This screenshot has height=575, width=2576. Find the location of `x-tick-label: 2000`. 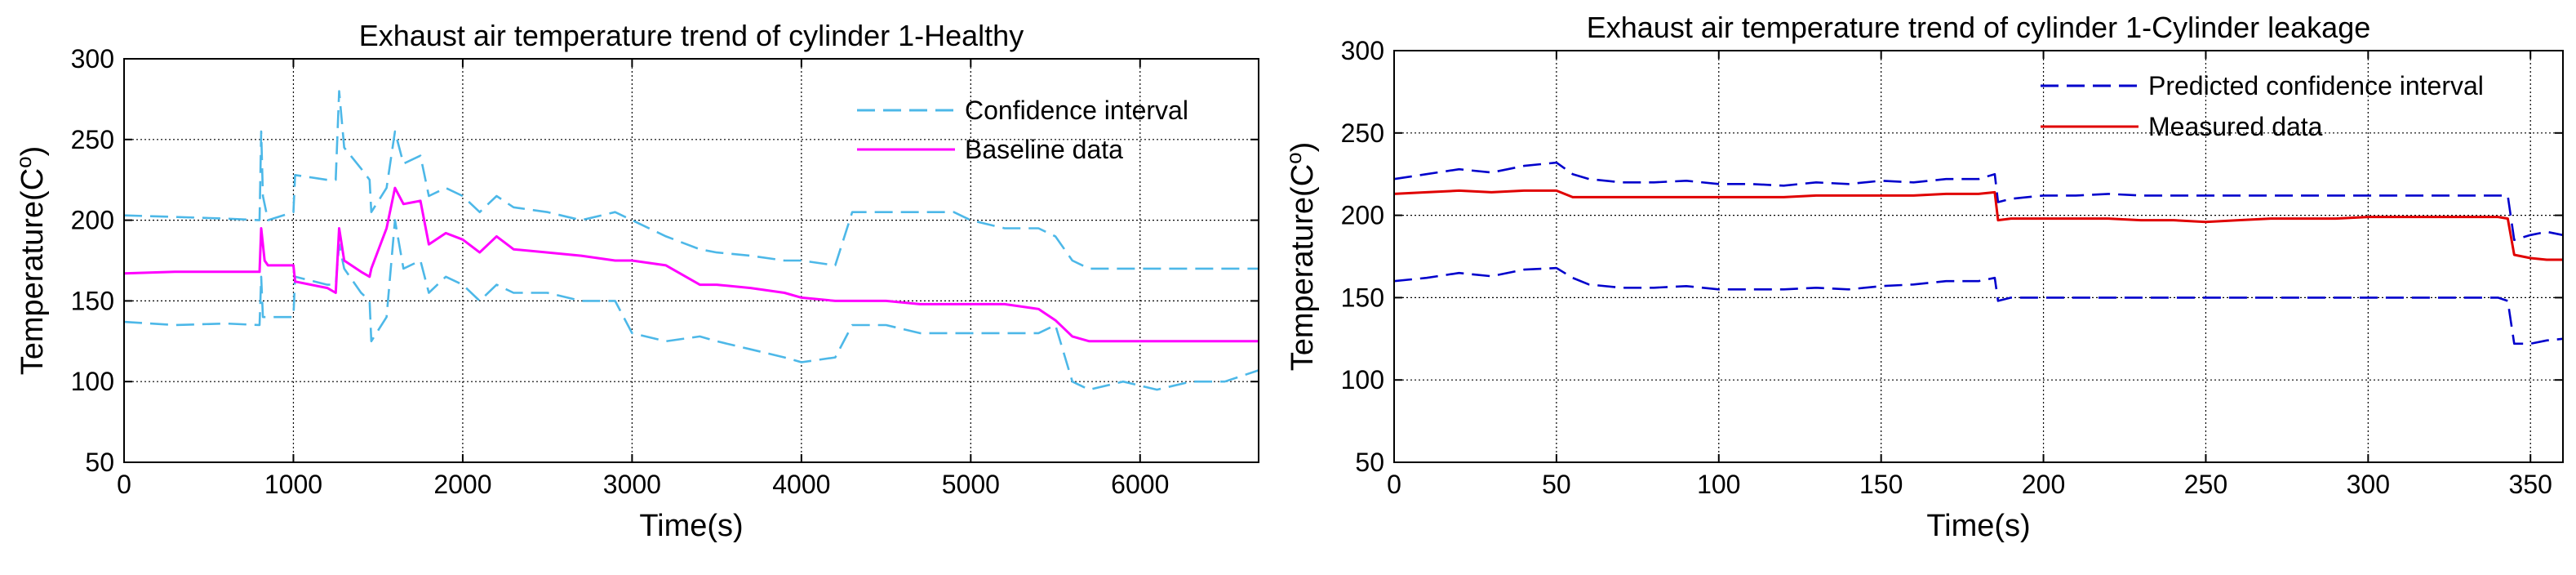

x-tick-label: 2000 is located at coordinates (462, 484).